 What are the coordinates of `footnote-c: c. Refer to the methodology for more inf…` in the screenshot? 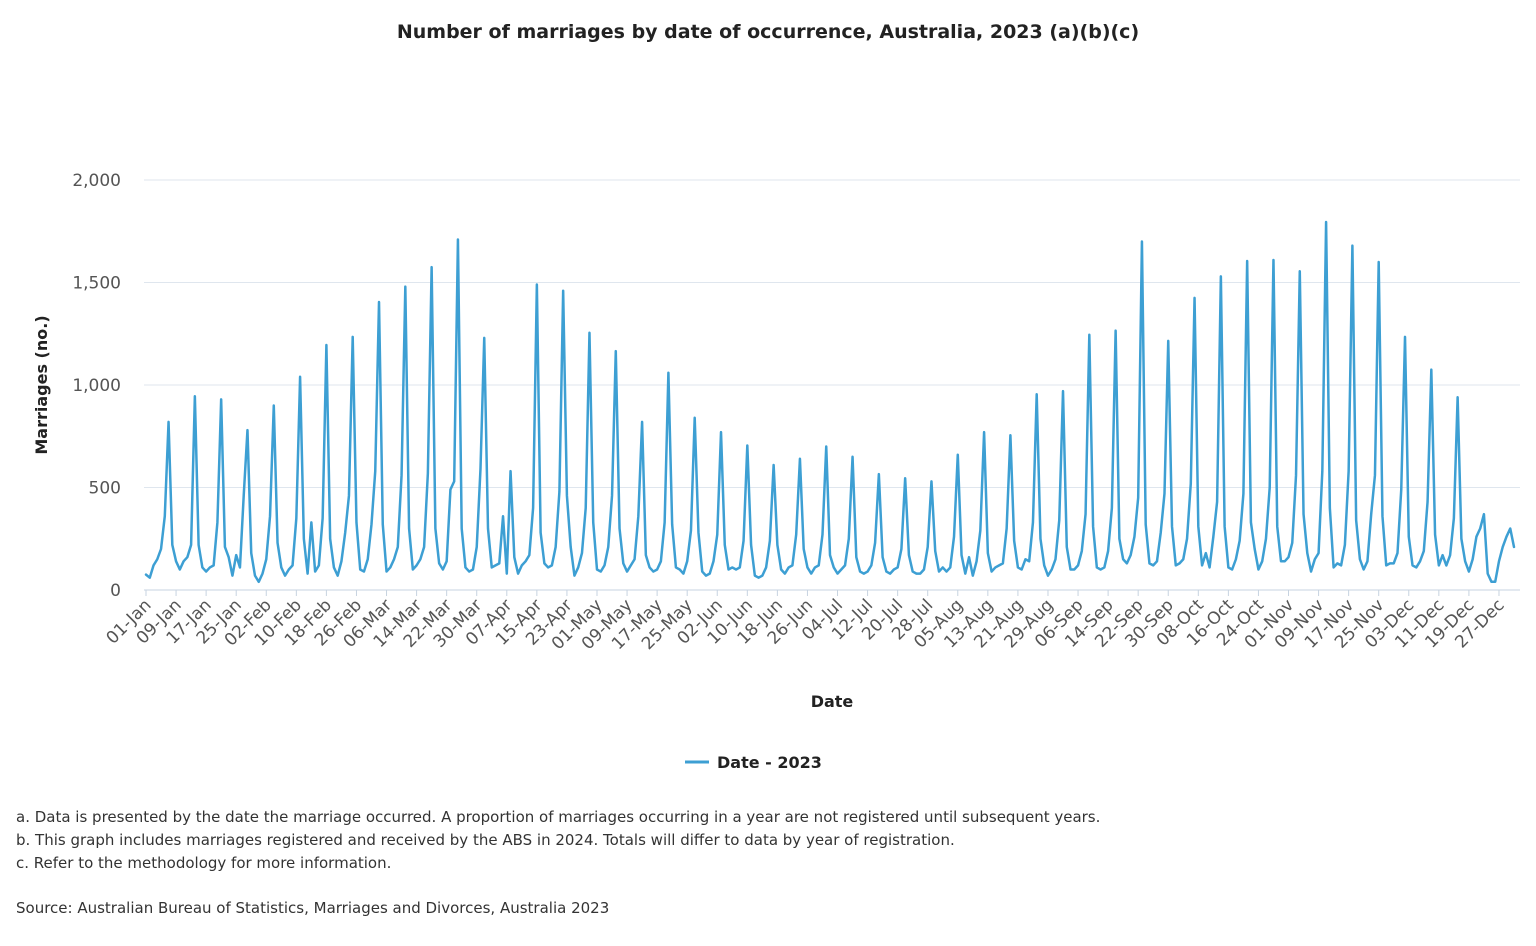 It's located at (204, 863).